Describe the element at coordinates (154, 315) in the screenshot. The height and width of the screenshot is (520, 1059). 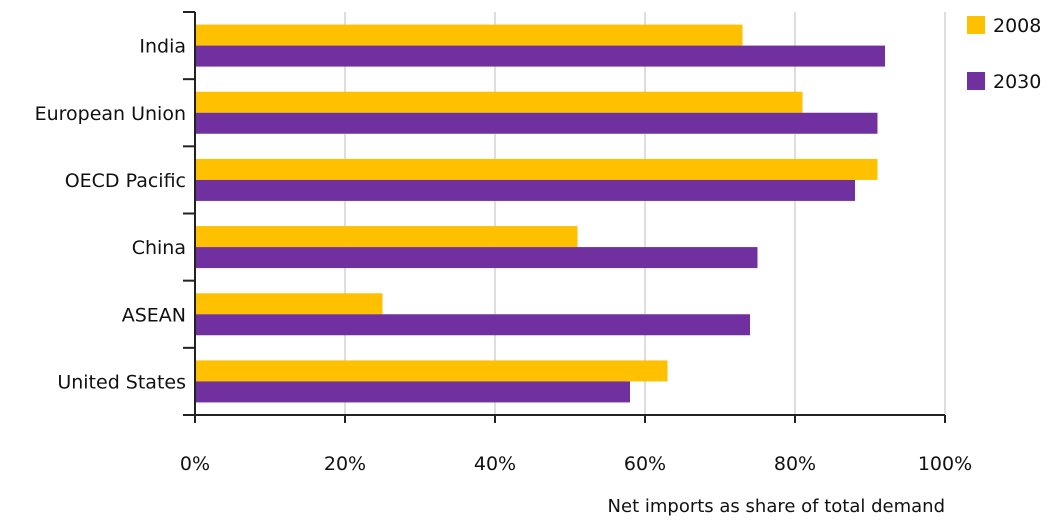
I see `category-label: ASEAN` at that location.